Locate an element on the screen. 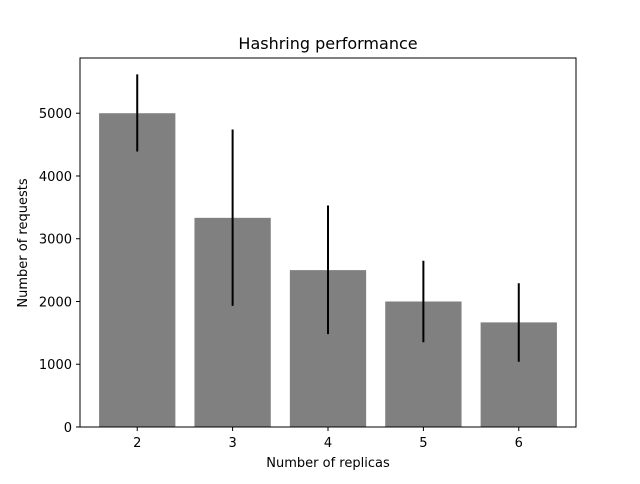 The image size is (640, 484). y-tick-label-2000: 2000 is located at coordinates (55, 302).